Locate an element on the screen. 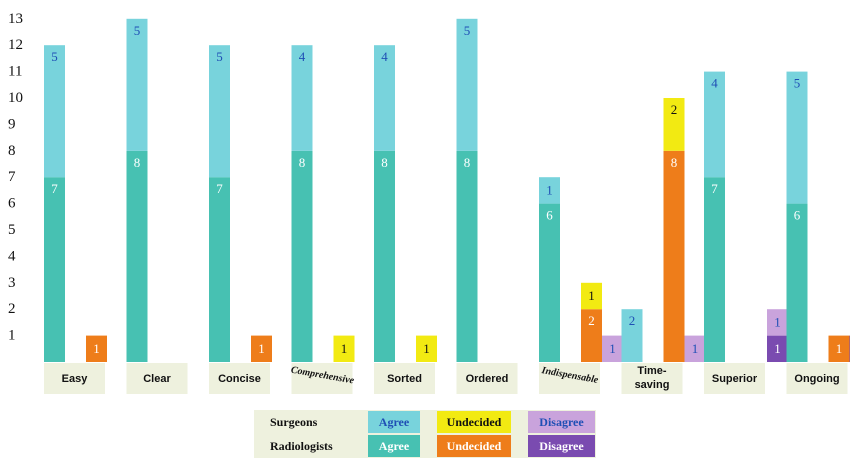 Image resolution: width=850 pixels, height=460 pixels. bar-time-saving-undecided-surgeons is located at coordinates (674, 124).